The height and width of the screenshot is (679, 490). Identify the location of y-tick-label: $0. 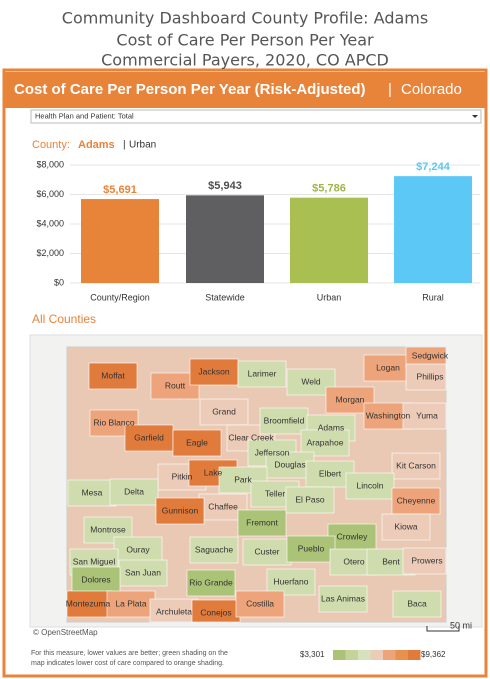
(59, 282).